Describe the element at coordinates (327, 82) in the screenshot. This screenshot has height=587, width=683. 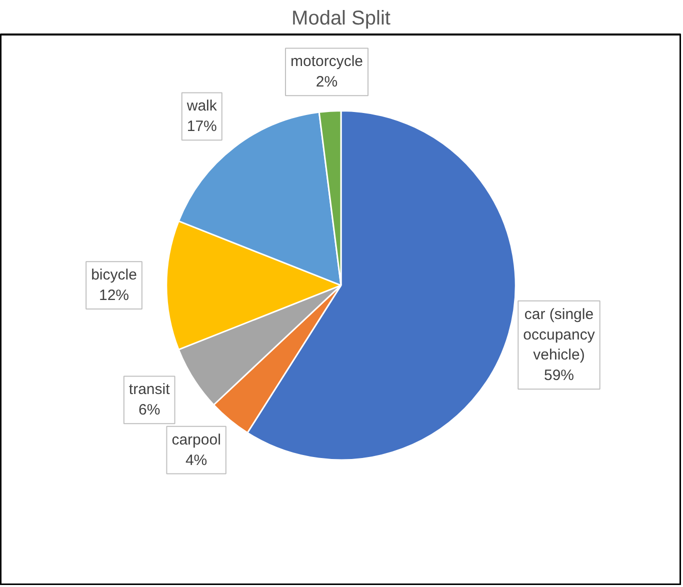
I see `data-label: 2%` at that location.